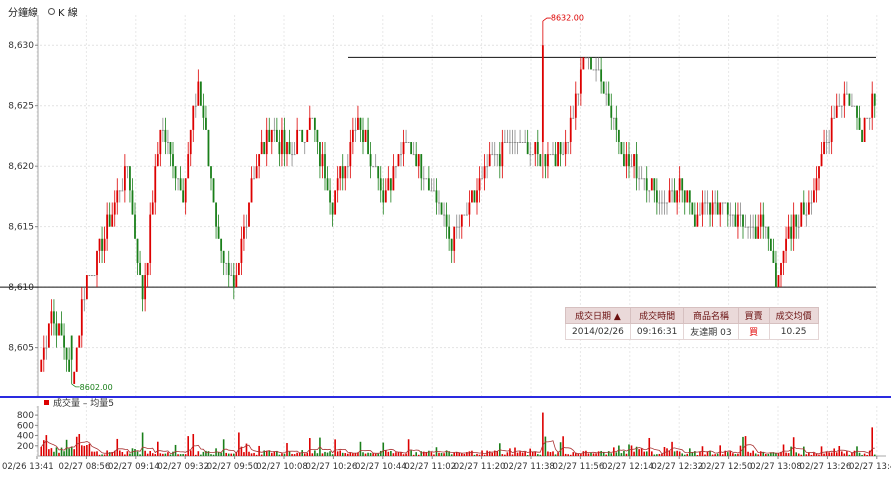 This screenshot has height=490, width=891. Describe the element at coordinates (21, 167) in the screenshot. I see `price-tick-label: 8,620` at that location.